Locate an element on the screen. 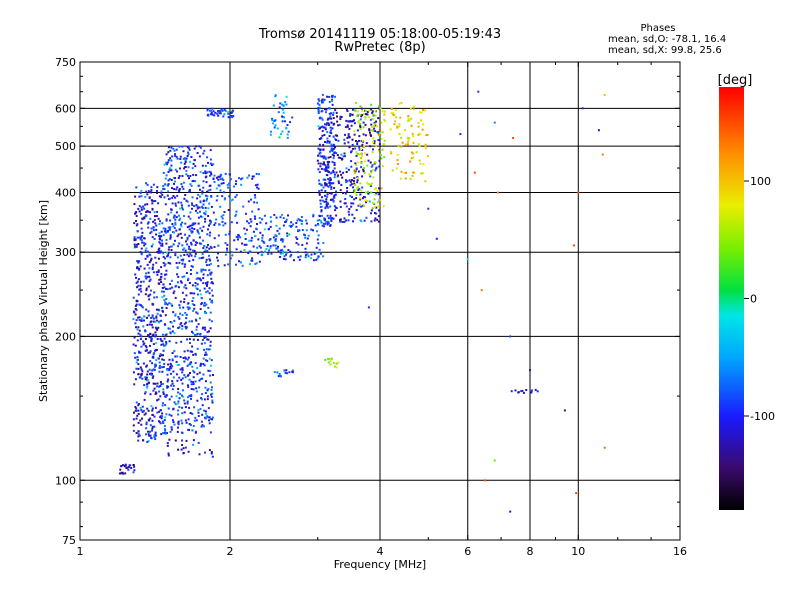 This screenshot has height=600, width=800. y-tick-label: 200 is located at coordinates (65, 336).